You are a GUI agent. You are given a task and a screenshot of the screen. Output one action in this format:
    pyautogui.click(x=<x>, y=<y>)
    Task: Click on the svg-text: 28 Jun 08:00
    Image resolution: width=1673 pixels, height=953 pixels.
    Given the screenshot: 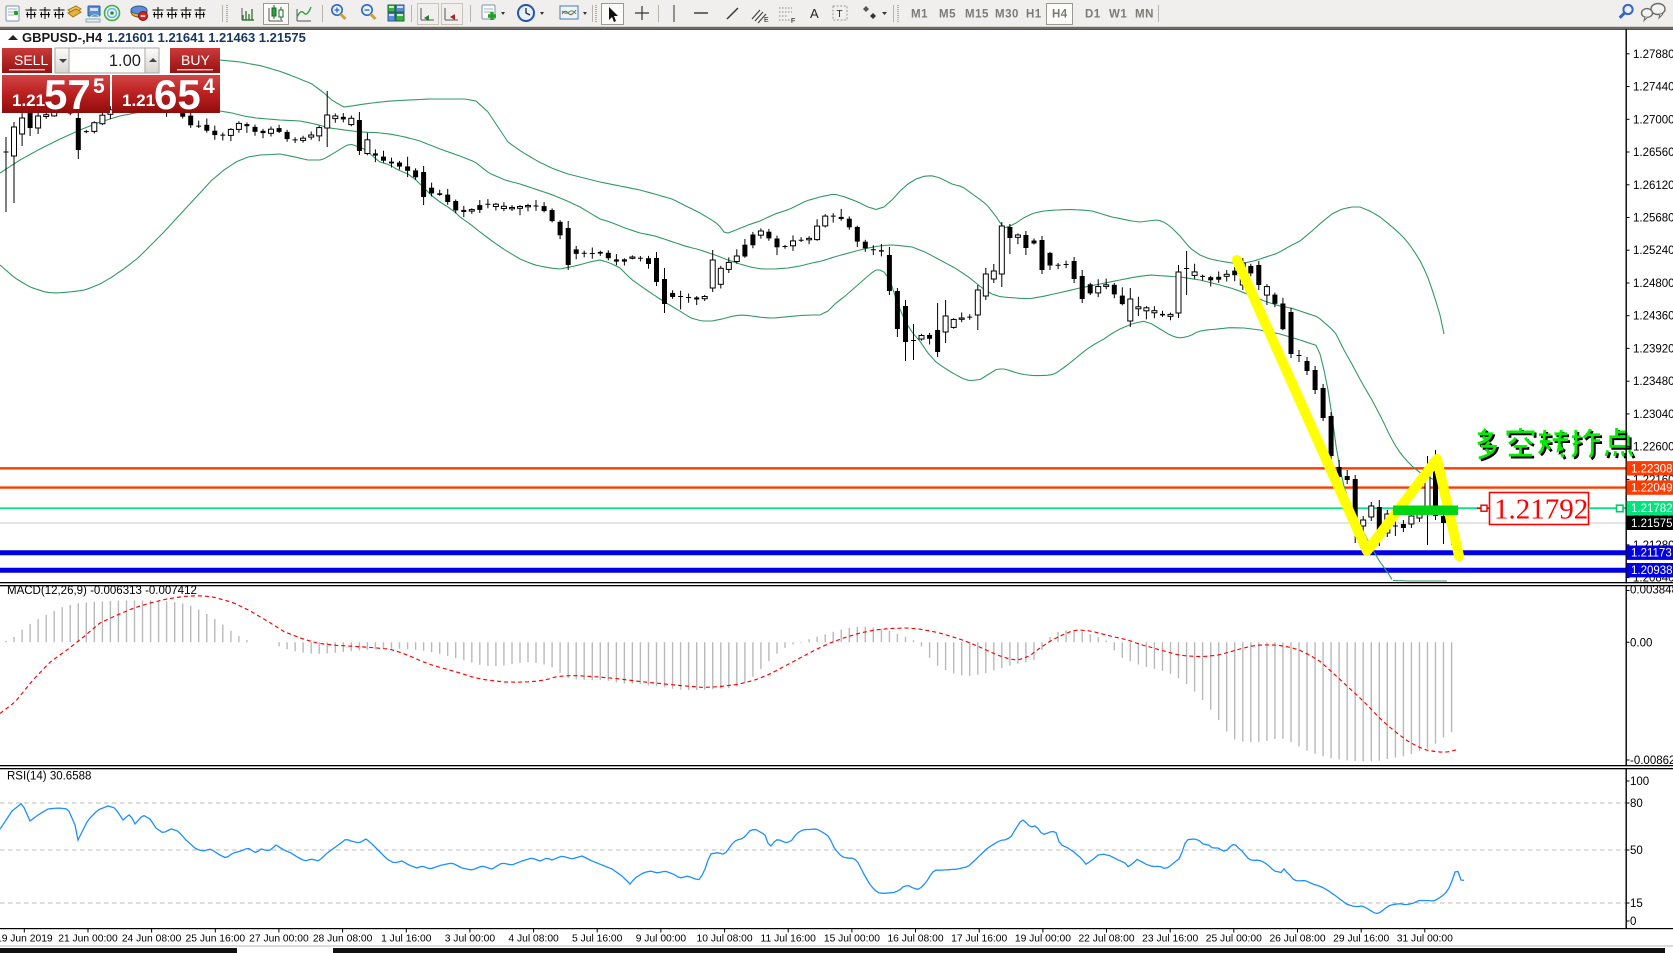 What is the action you would take?
    pyautogui.click(x=343, y=938)
    